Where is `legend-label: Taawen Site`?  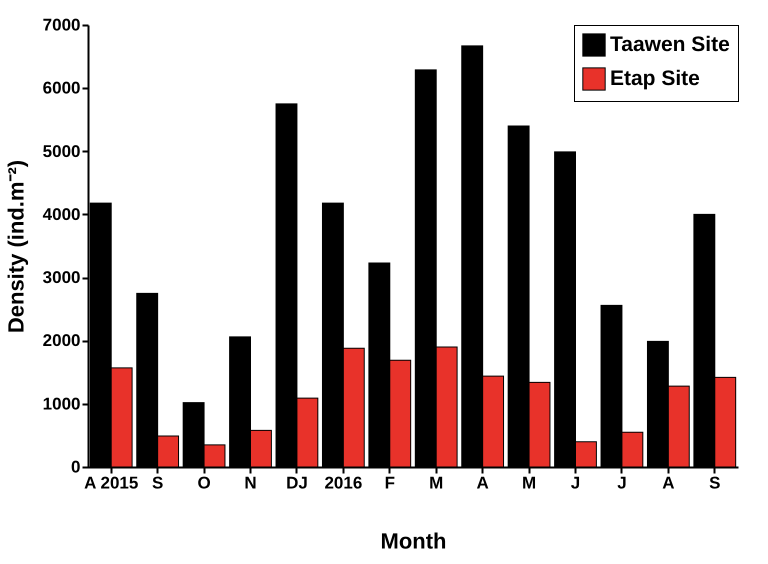
legend-label: Taawen Site is located at coordinates (670, 44).